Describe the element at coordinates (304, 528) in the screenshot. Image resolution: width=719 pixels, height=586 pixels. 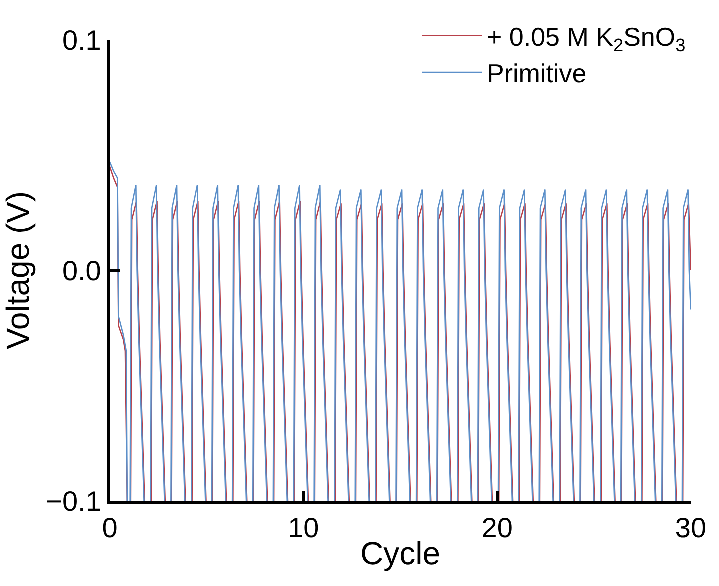
I see `x-tick-label: 10` at that location.